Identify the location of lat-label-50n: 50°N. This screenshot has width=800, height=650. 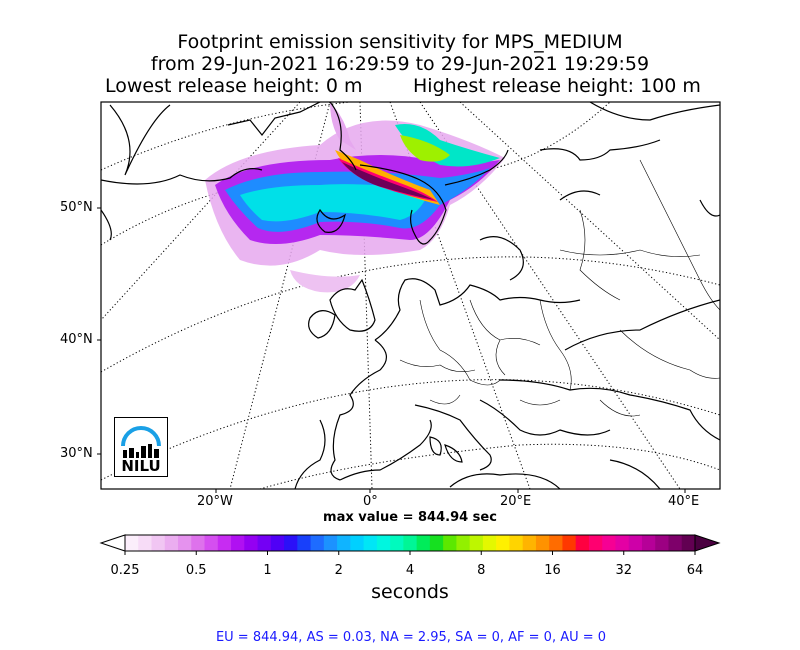
(76, 207).